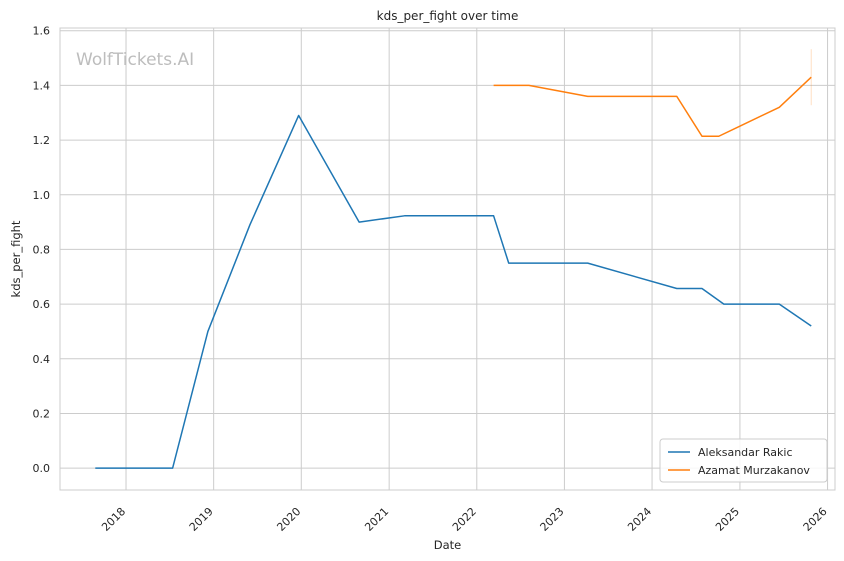  What do you see at coordinates (652, 107) in the screenshot?
I see `series-line` at bounding box center [652, 107].